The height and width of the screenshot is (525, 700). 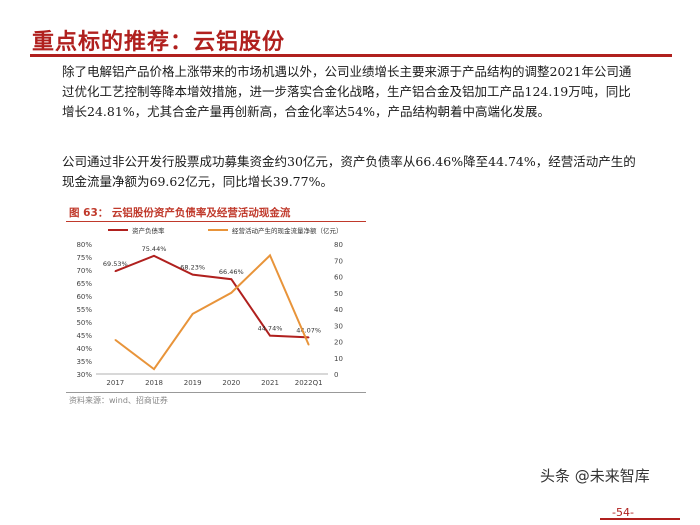 I want to click on series-line-debt-ratio, so click(x=211, y=296).